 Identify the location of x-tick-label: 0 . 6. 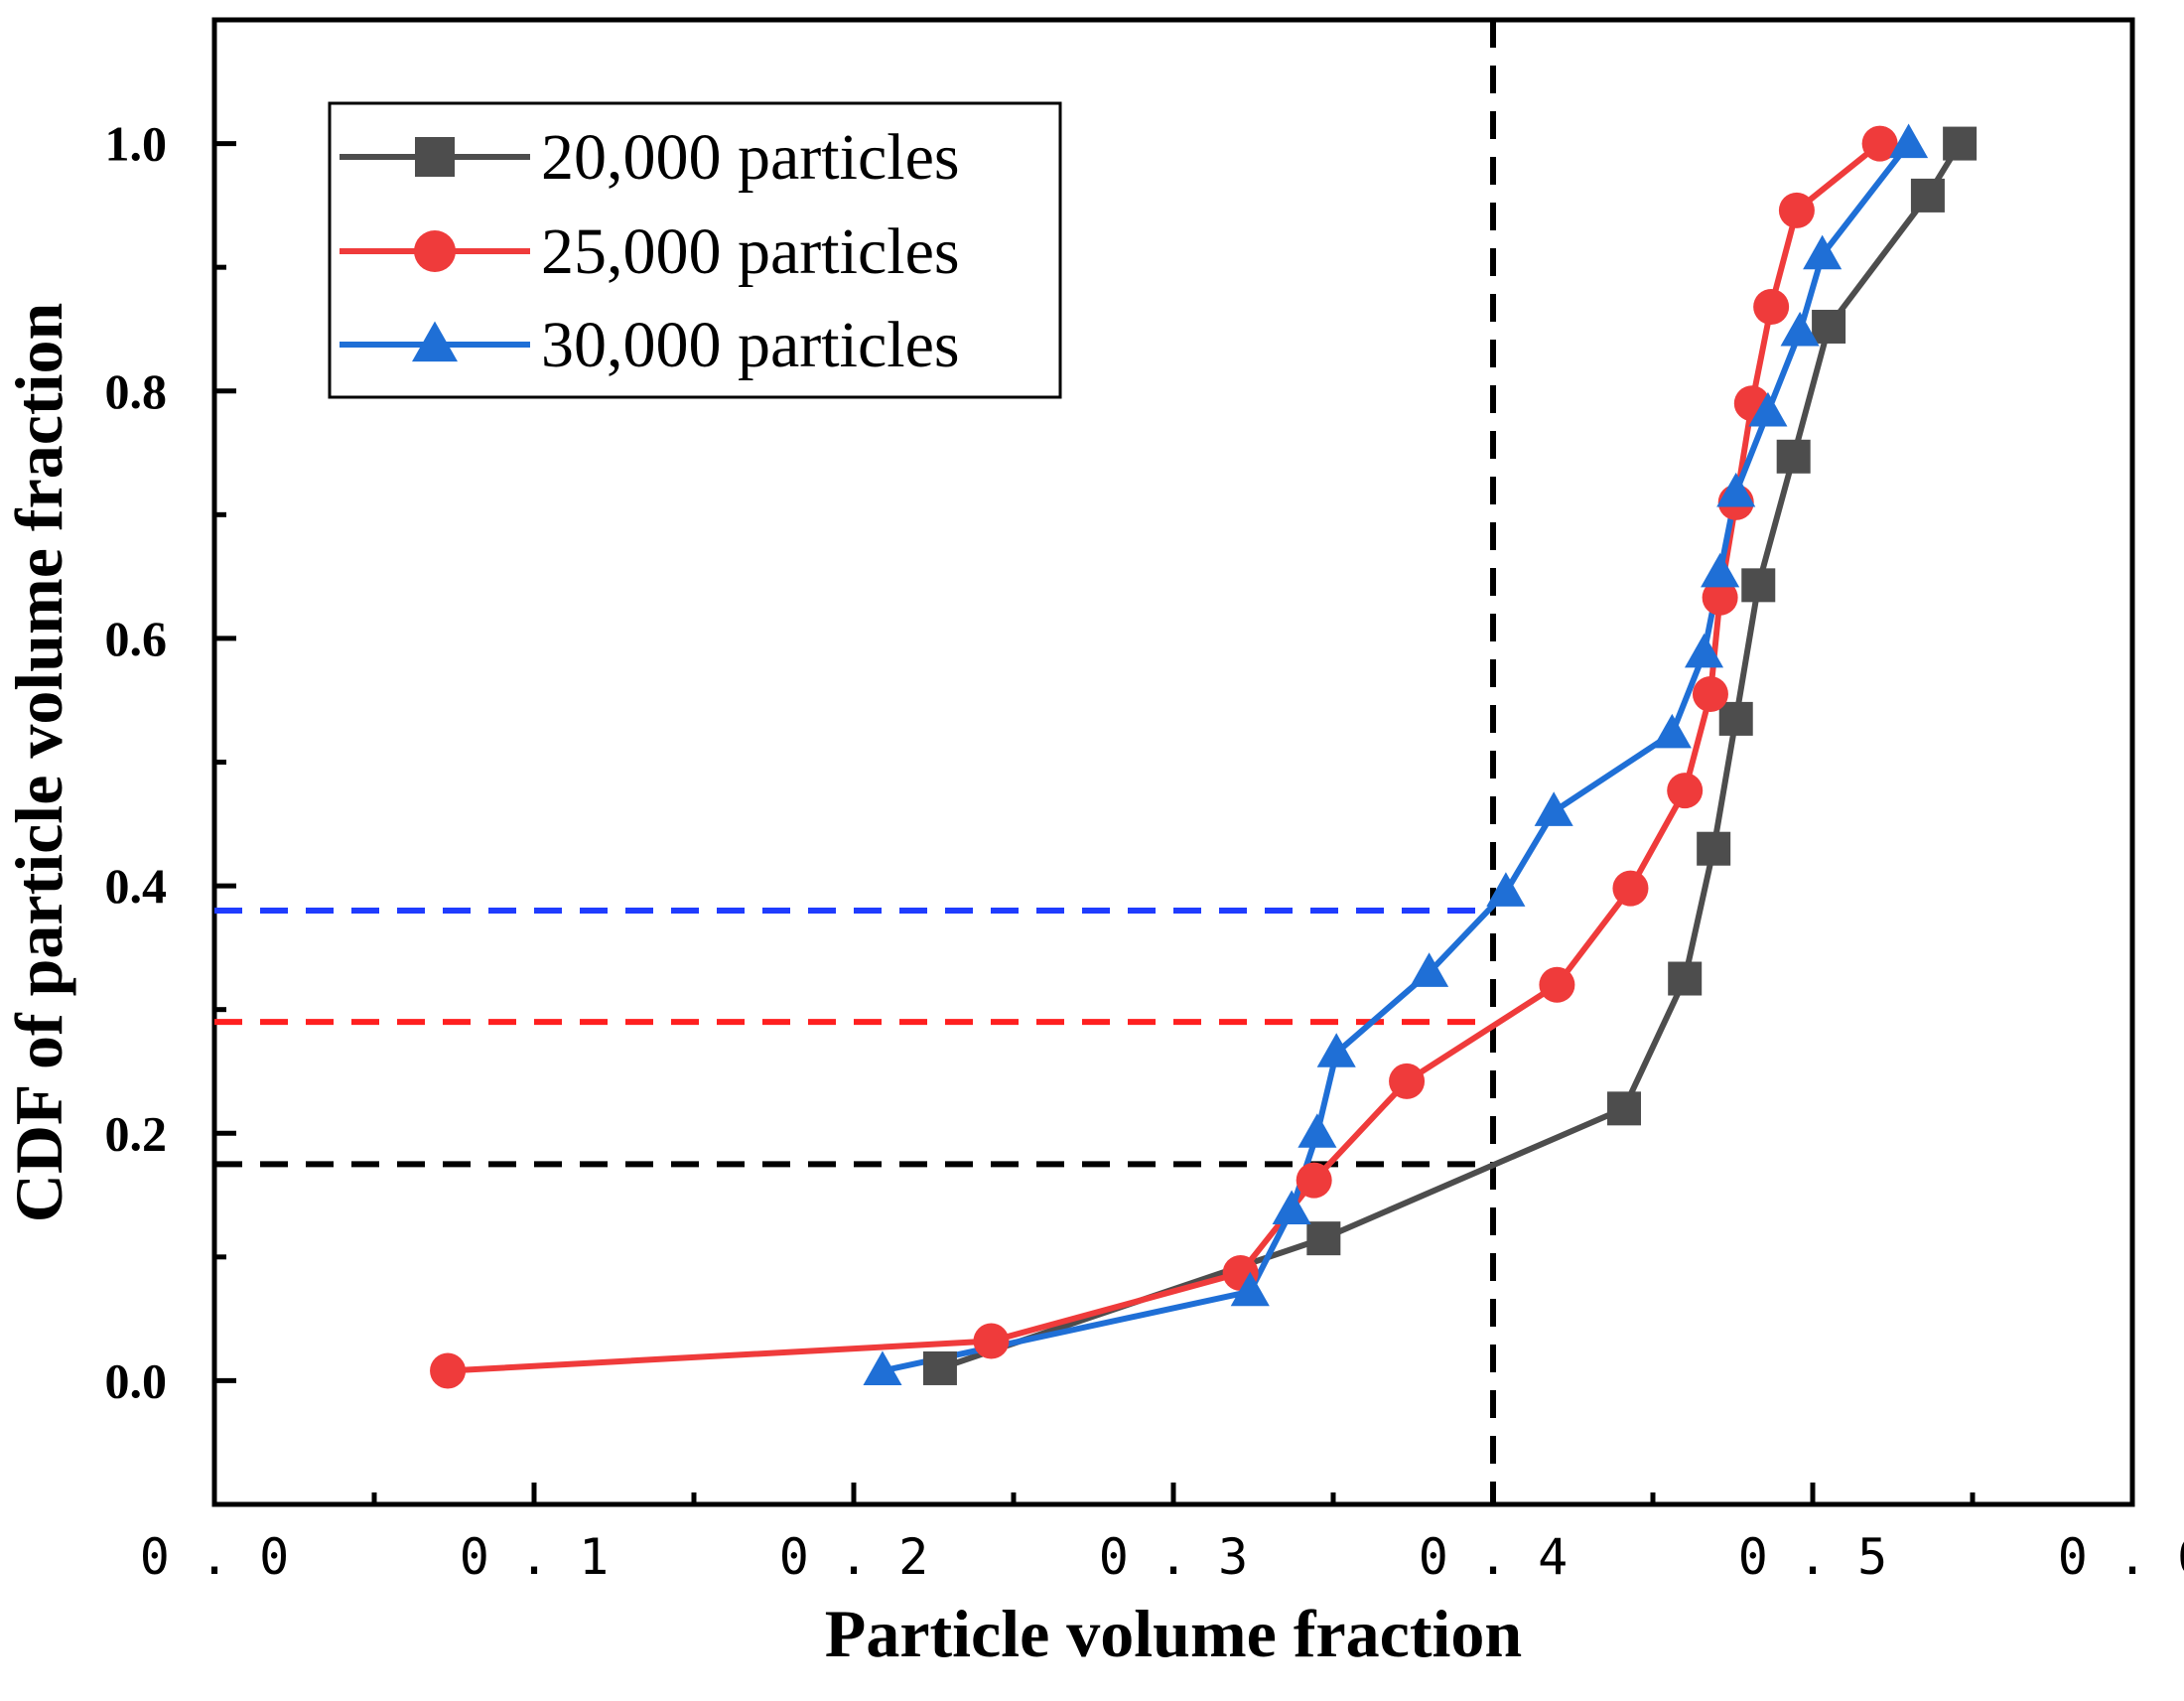
(2121, 1557).